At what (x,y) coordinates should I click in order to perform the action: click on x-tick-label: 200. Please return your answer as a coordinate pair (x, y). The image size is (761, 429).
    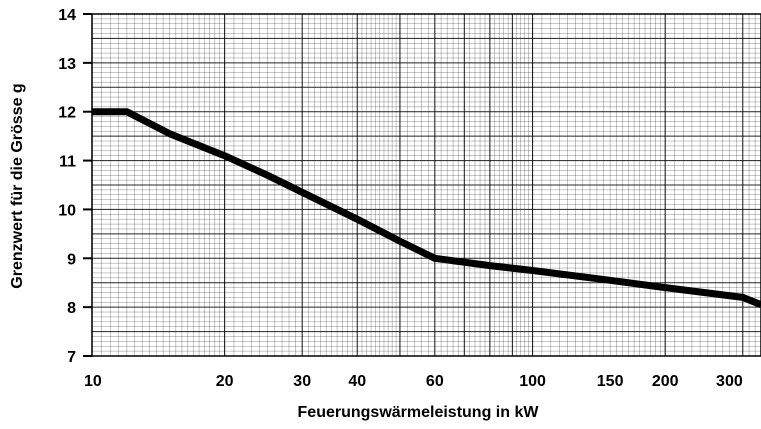
    Looking at the image, I should click on (665, 381).